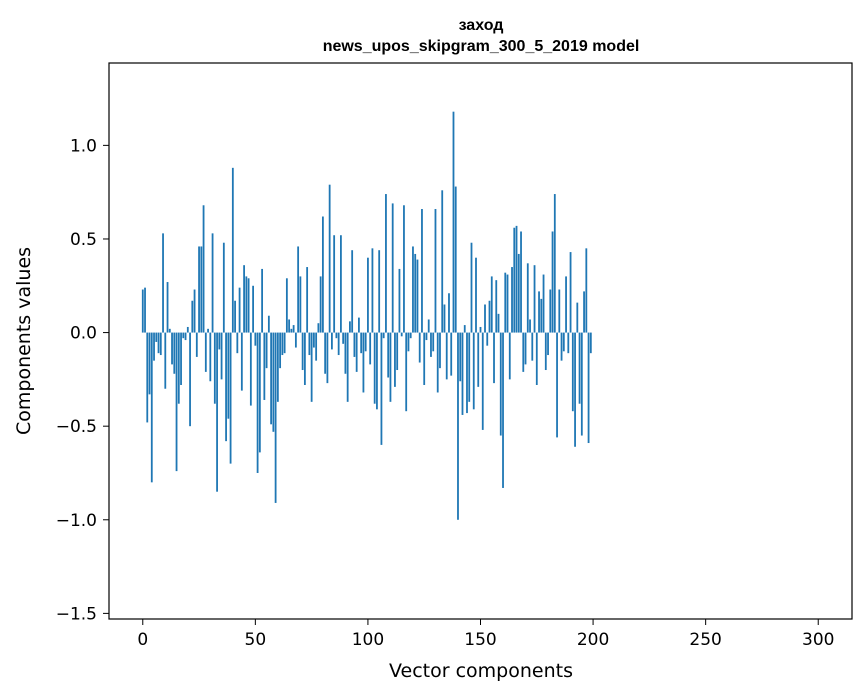 The image size is (867, 700). What do you see at coordinates (83, 334) in the screenshot?
I see `y-tick-label: 0.0` at bounding box center [83, 334].